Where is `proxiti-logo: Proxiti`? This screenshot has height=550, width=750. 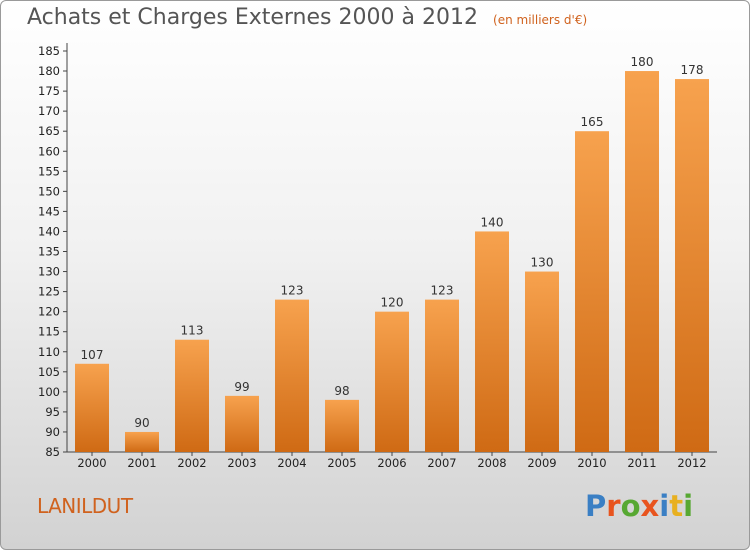
proxiti-logo: Proxiti is located at coordinates (639, 506).